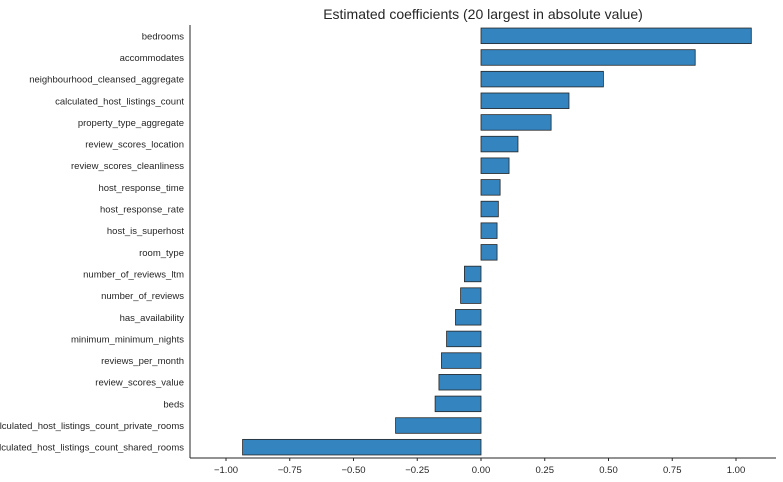 This screenshot has width=783, height=482. Describe the element at coordinates (490, 187) in the screenshot. I see `bar-host_response_time` at that location.